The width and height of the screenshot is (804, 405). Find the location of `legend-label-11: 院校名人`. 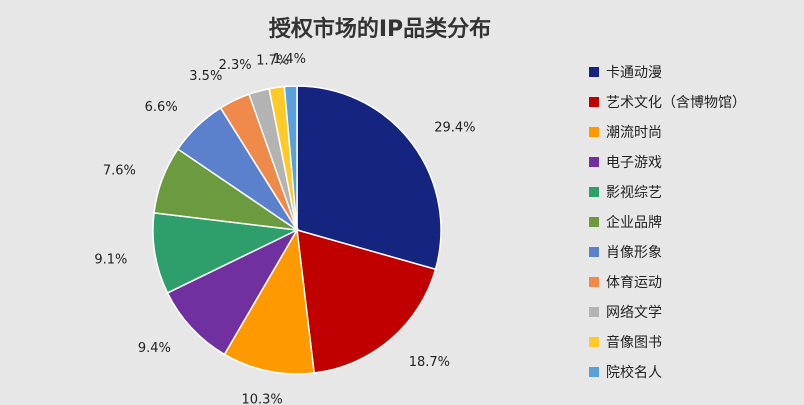

legend-label-11: 院校名人 is located at coordinates (634, 372).